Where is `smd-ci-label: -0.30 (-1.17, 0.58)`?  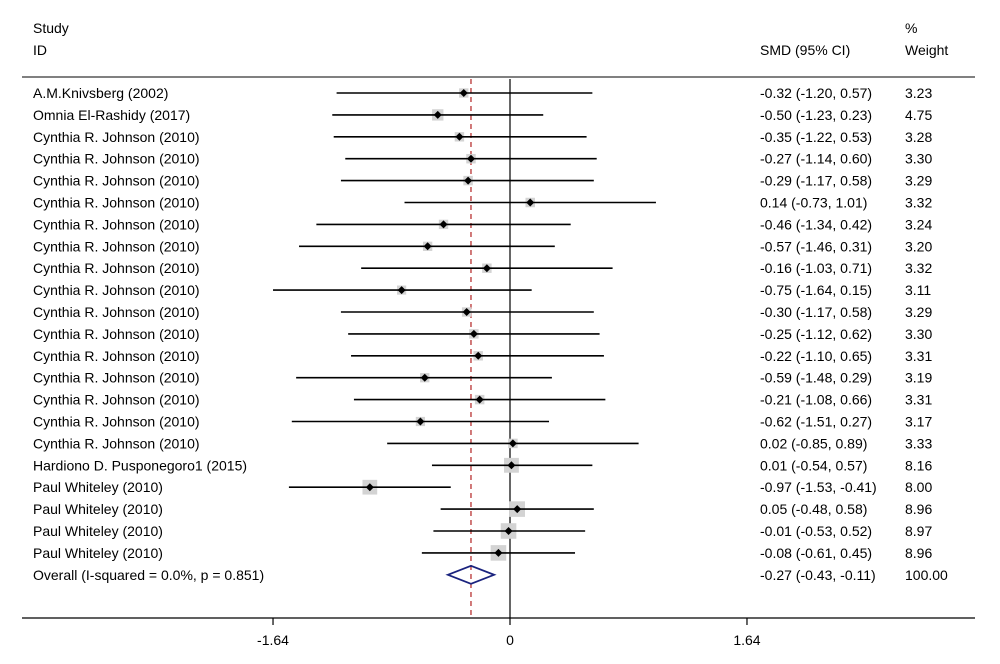 smd-ci-label: -0.30 (-1.17, 0.58) is located at coordinates (816, 312).